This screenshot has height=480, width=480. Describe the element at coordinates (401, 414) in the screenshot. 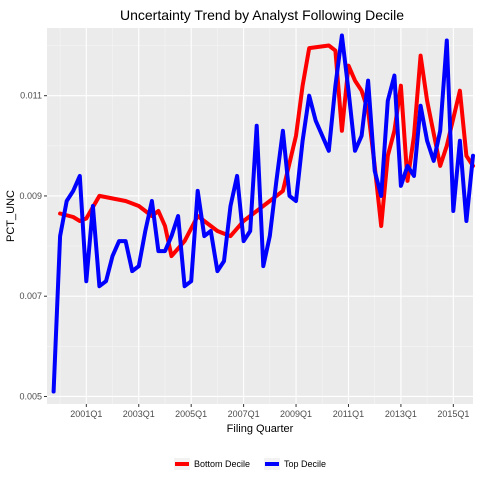

I see `x-tick-label: 2013Q1` at that location.